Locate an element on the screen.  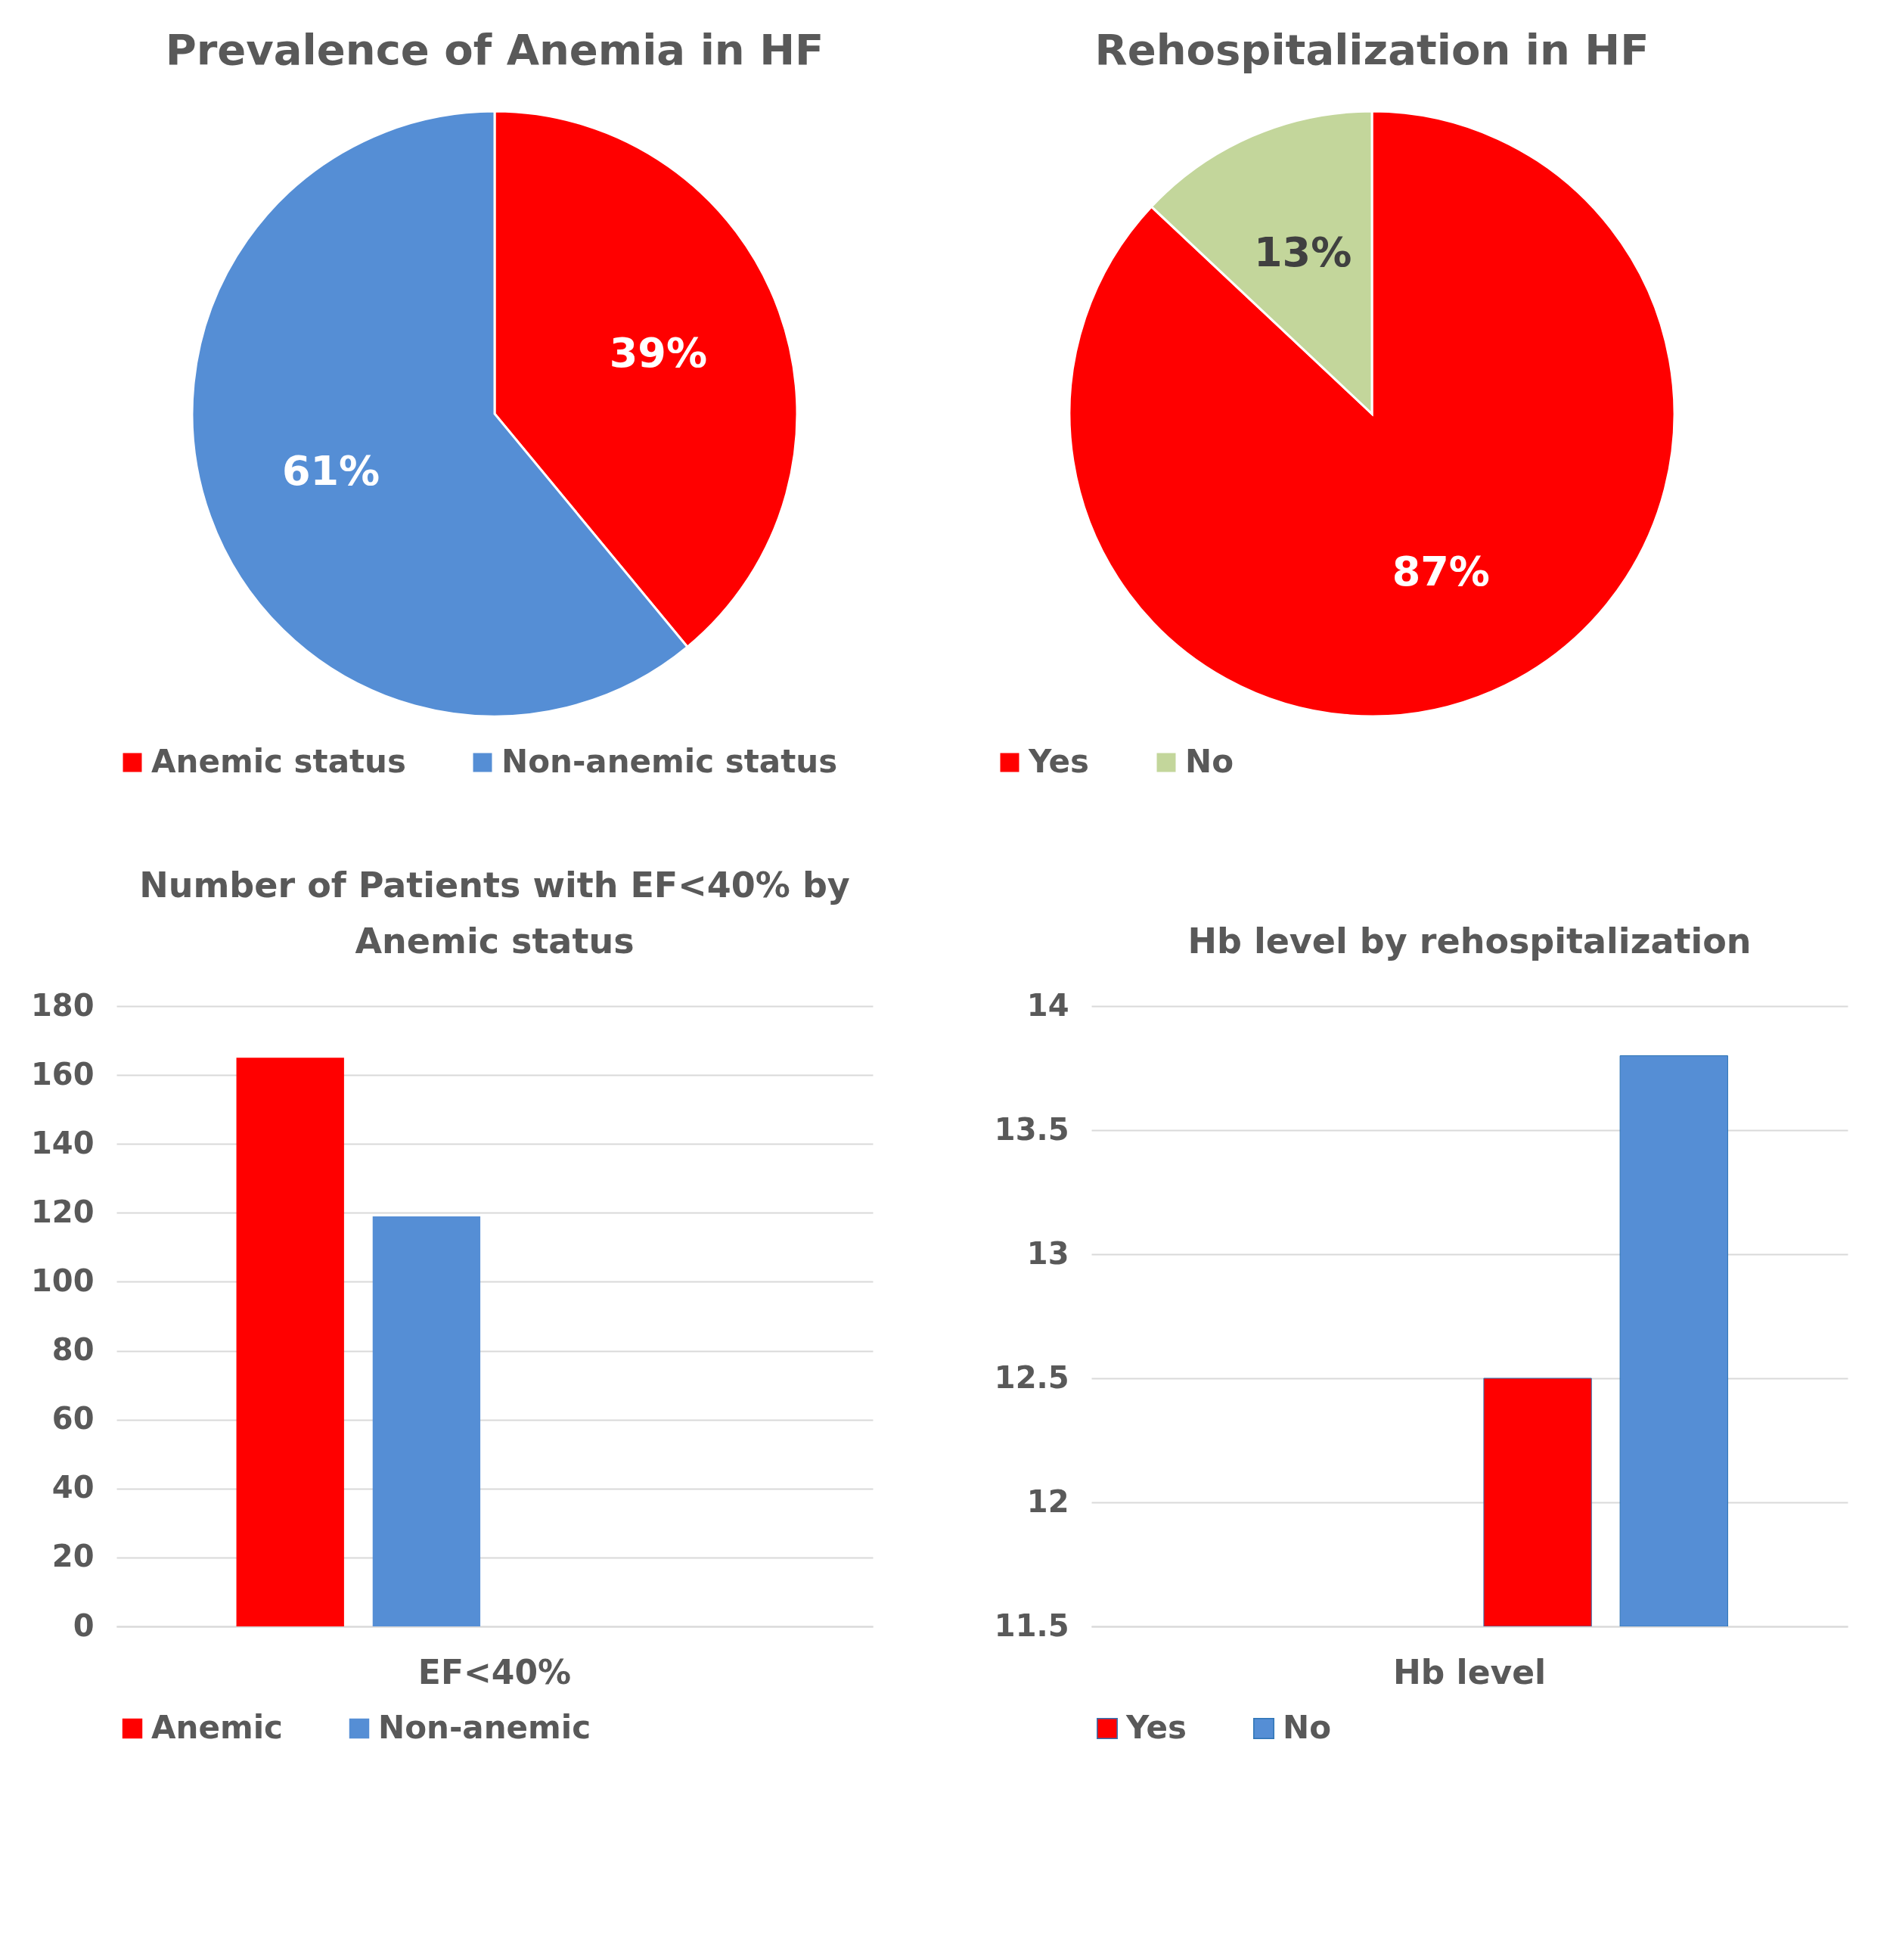
y-tick-label: 120 is located at coordinates (63, 1211).